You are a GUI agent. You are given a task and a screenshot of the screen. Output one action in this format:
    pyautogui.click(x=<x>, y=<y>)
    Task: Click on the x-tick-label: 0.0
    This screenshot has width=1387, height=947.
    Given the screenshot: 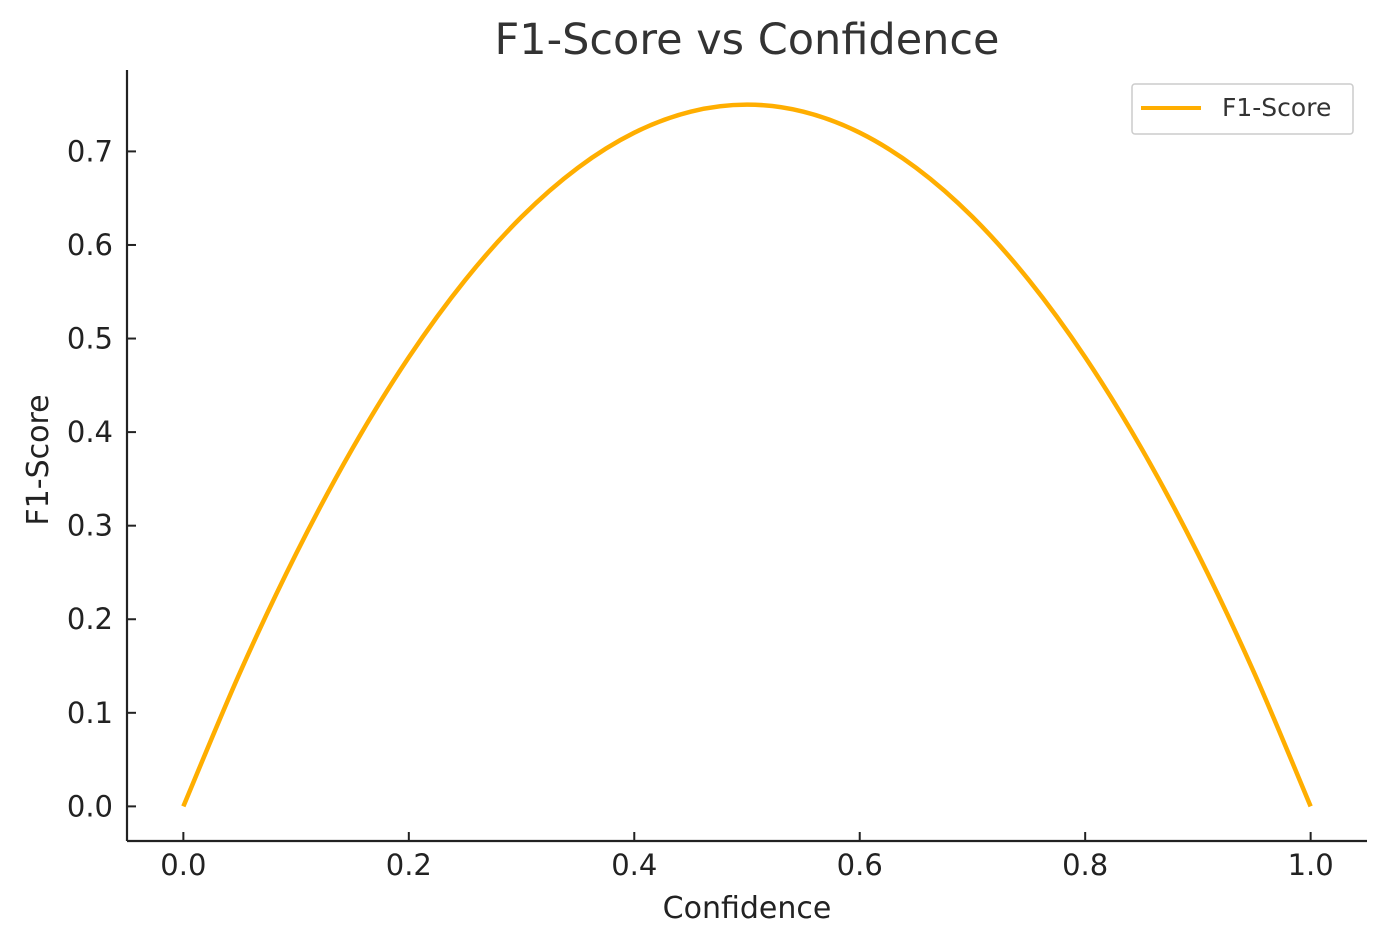 What is the action you would take?
    pyautogui.click(x=183, y=865)
    